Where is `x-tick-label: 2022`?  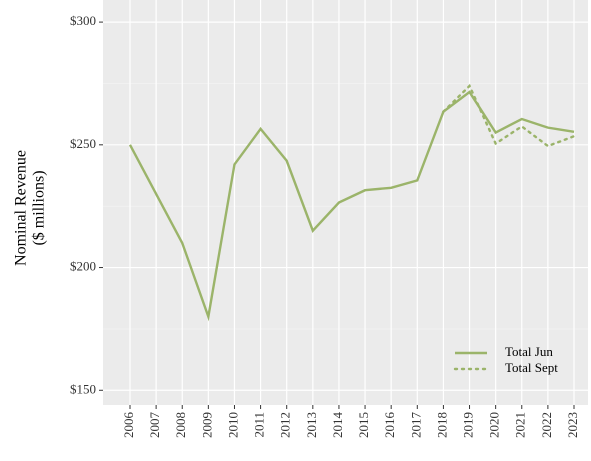
x-tick-label: 2022 is located at coordinates (546, 425).